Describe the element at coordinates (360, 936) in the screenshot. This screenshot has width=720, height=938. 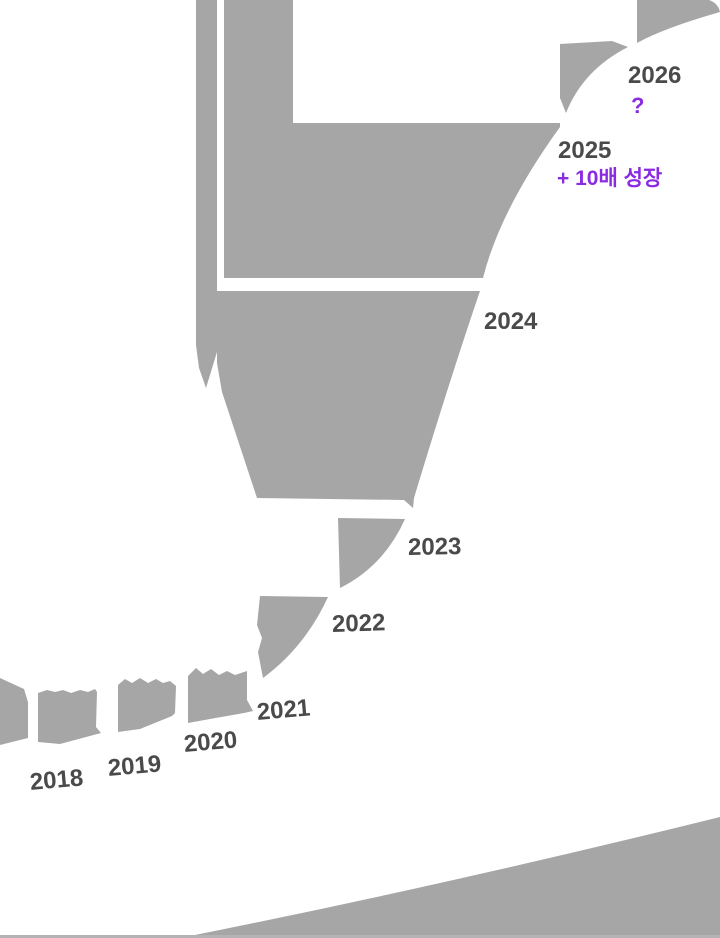
I see `bottom-baseline` at that location.